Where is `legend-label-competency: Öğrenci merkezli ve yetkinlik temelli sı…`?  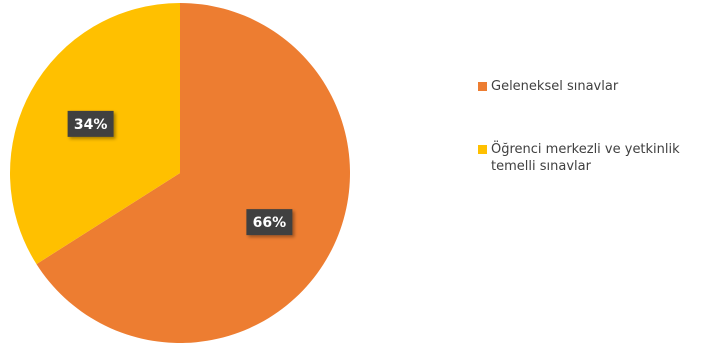
legend-label-competency: Öğrenci merkezli ve yetkinlik temelli sı… is located at coordinates (585, 158).